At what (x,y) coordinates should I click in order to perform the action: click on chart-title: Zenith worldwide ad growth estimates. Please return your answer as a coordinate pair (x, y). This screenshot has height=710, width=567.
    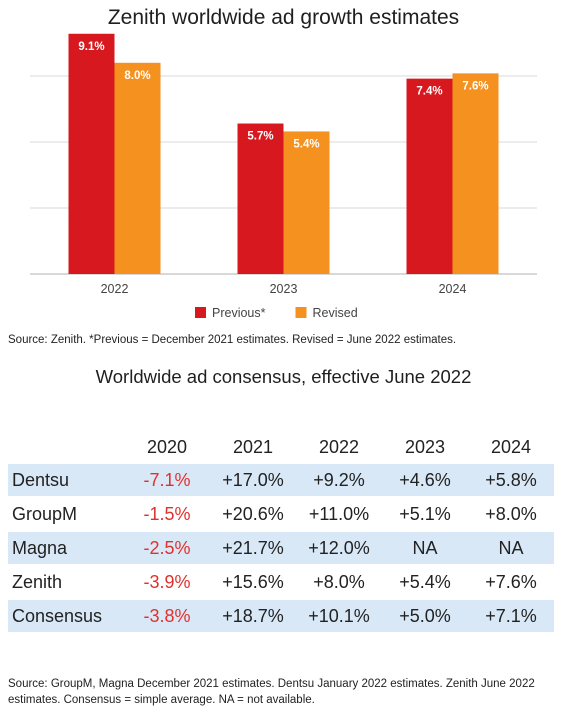
    Looking at the image, I should click on (283, 17).